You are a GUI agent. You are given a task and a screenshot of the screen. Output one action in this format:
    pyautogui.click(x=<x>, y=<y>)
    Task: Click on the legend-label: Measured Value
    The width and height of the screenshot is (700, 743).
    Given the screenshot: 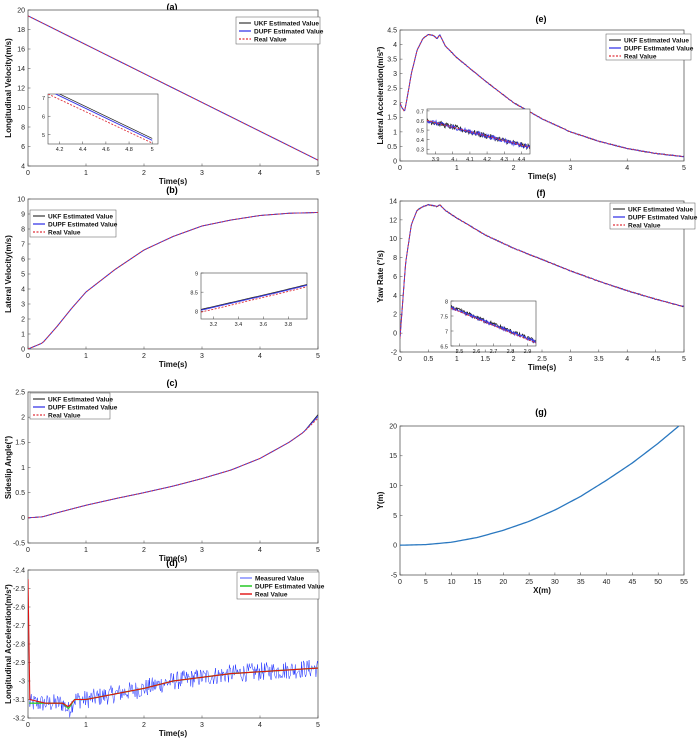 What is the action you would take?
    pyautogui.click(x=280, y=578)
    